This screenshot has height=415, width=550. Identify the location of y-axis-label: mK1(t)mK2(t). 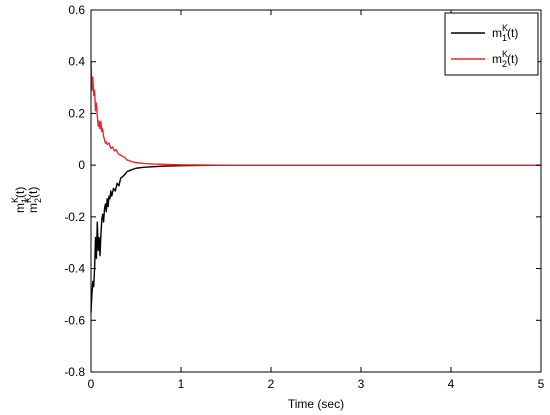
(26, 200).